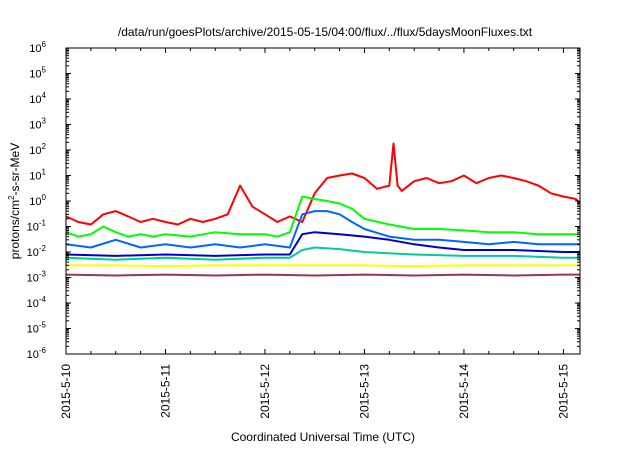 The height and width of the screenshot is (453, 640). What do you see at coordinates (37, 149) in the screenshot?
I see `y-tick-label: 10²` at bounding box center [37, 149].